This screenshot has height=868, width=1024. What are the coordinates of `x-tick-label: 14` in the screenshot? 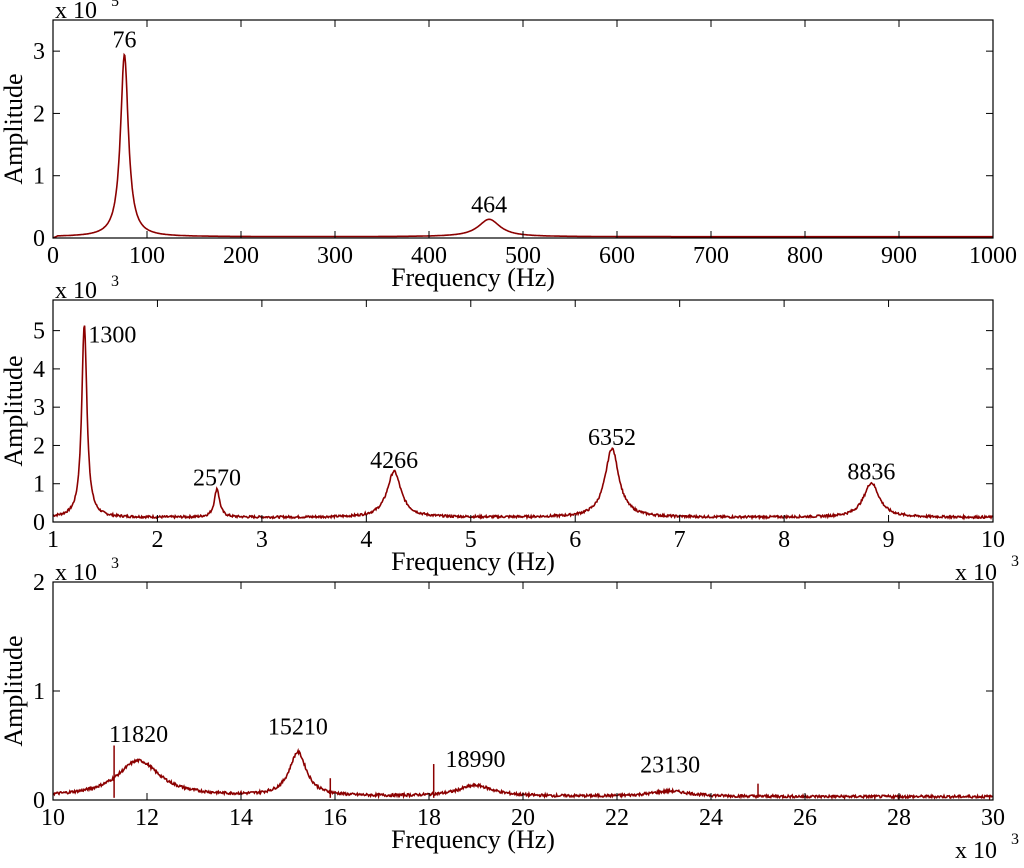 It's located at (241, 818).